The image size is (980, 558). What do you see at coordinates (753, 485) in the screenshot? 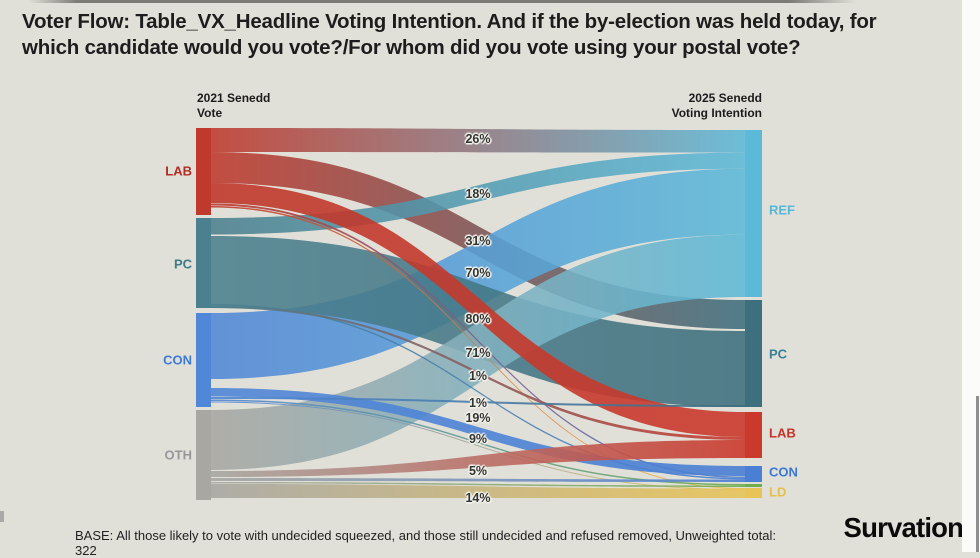
I see `node-2025-GRN` at bounding box center [753, 485].